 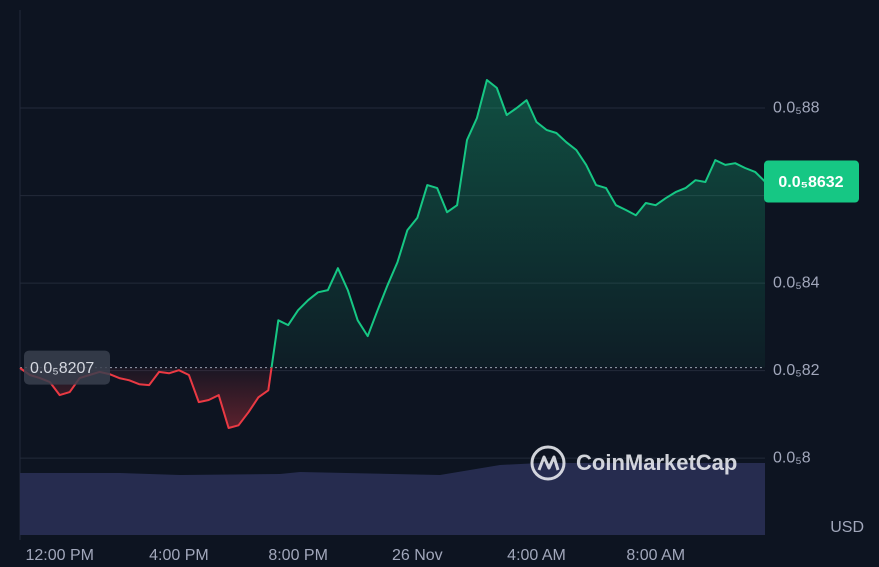 I want to click on y-tick-label: 0.0₅88, so click(x=796, y=107).